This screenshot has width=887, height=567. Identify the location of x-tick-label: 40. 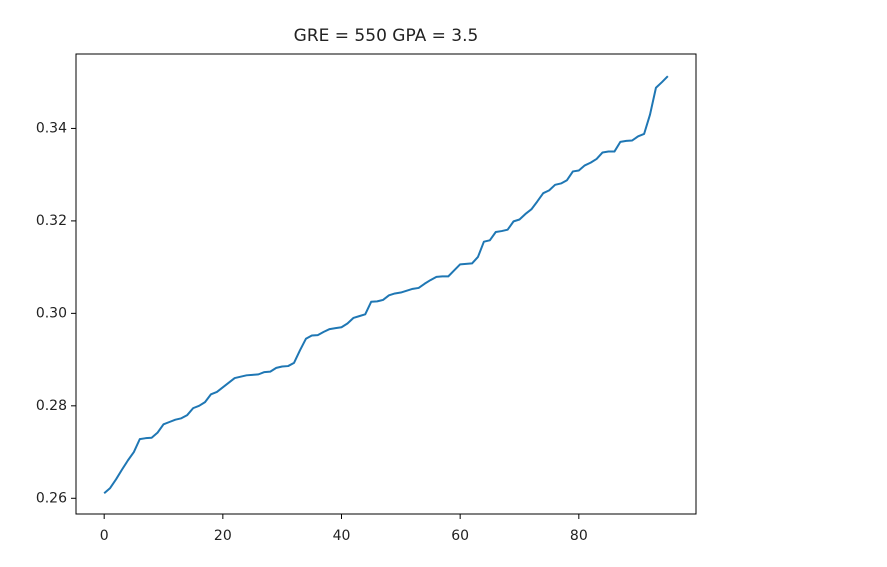
(342, 536).